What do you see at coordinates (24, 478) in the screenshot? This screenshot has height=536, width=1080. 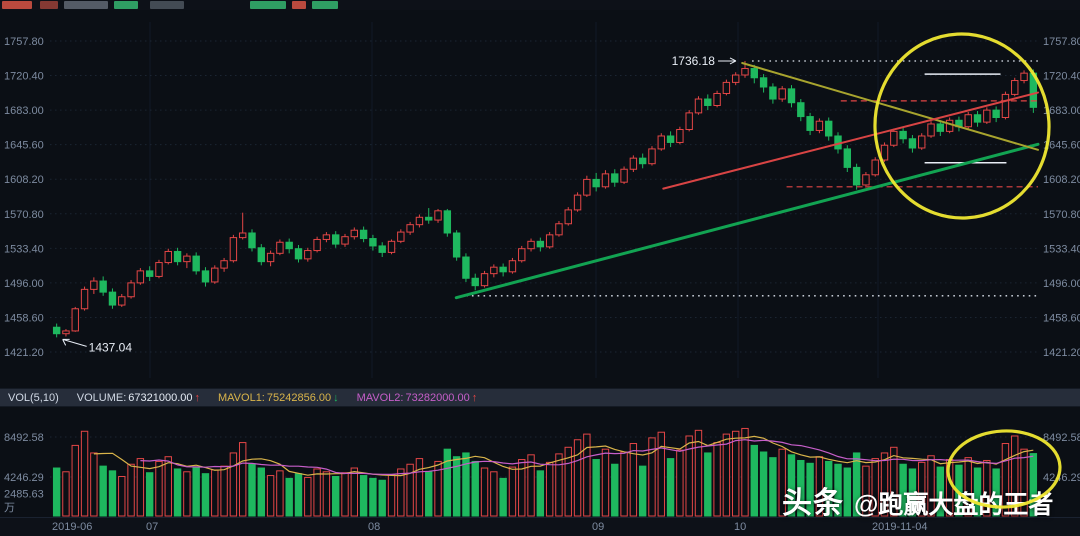 I see `volume-axis-label-left: 4246.29` at bounding box center [24, 478].